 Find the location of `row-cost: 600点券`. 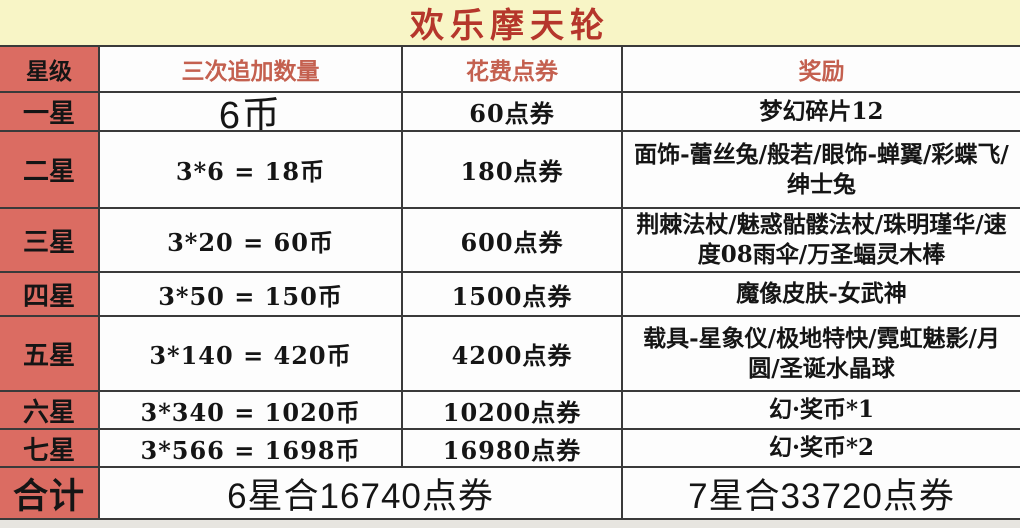

row-cost: 600点券 is located at coordinates (513, 241).